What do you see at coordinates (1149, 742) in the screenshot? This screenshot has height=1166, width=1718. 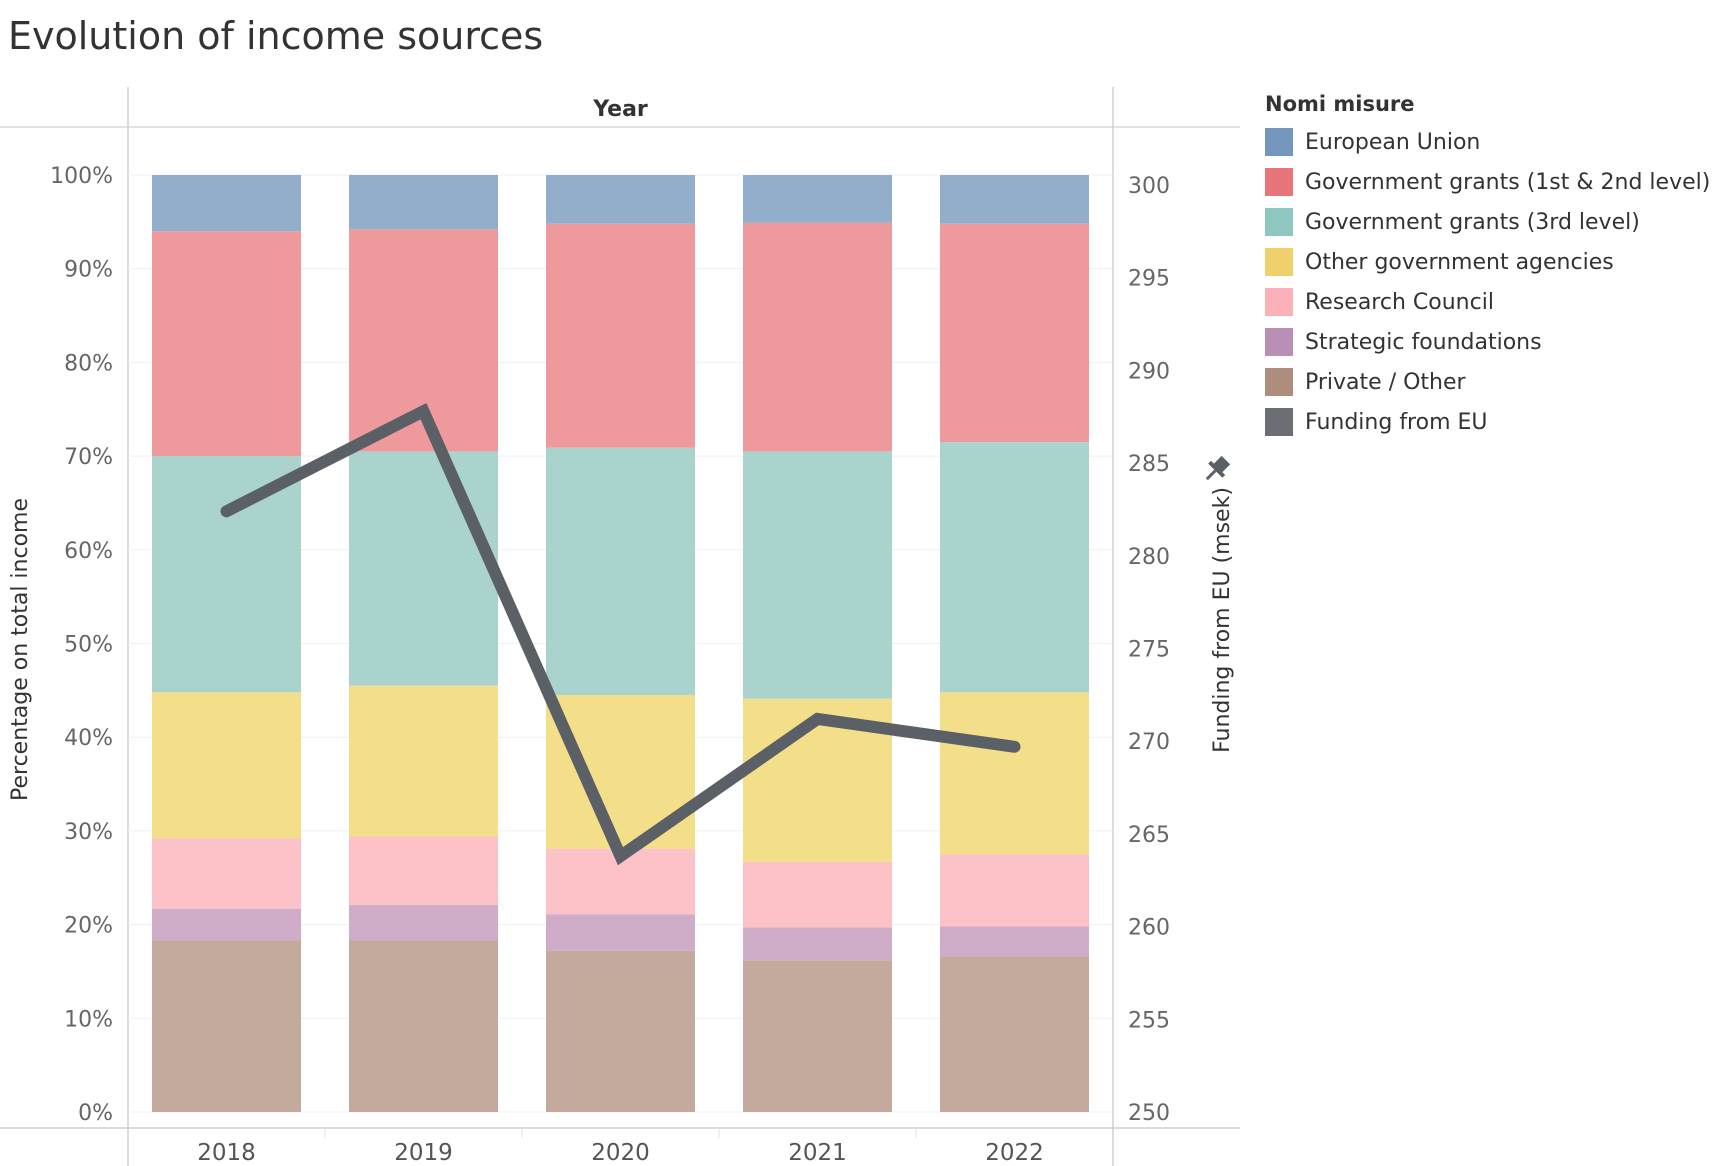 I see `right-tick-label: 270` at bounding box center [1149, 742].